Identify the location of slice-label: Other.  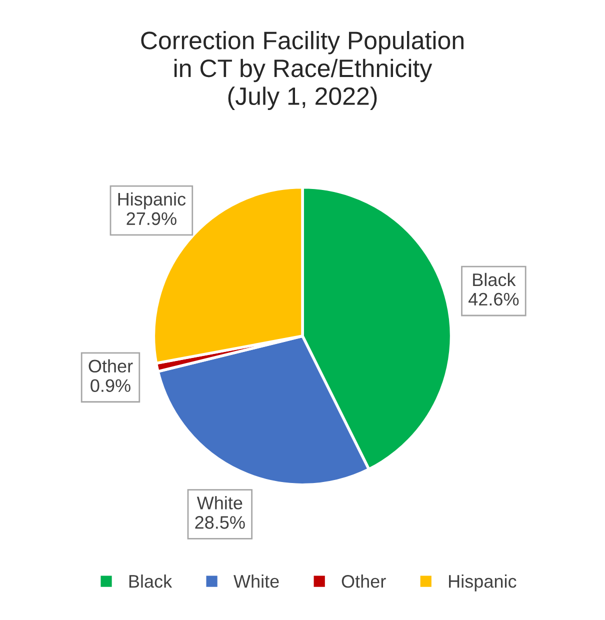
(110, 366).